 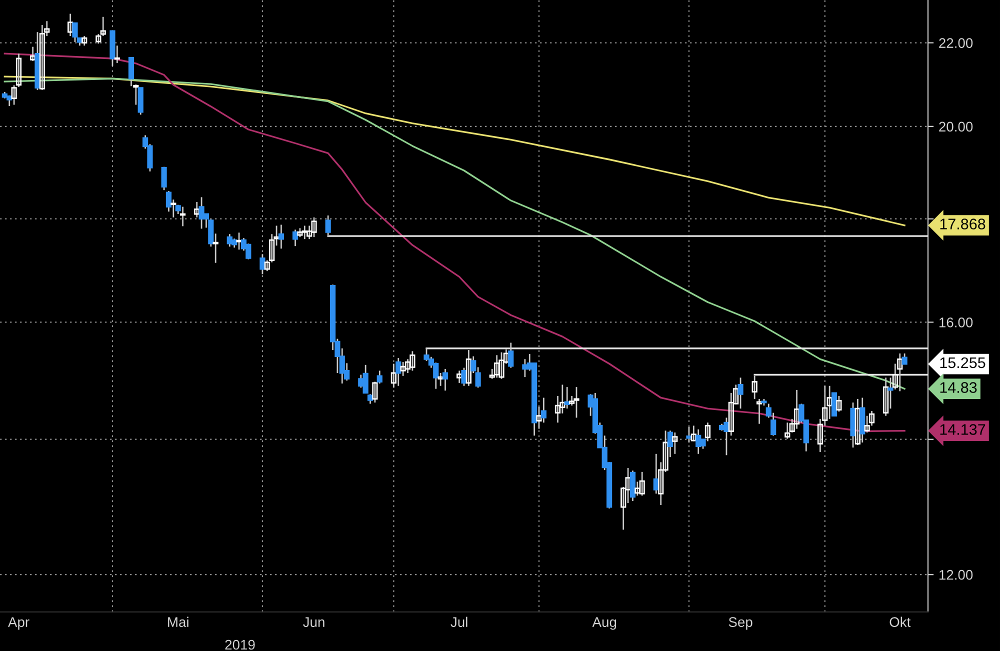 I want to click on x-tick-label: Okt, so click(x=900, y=622).